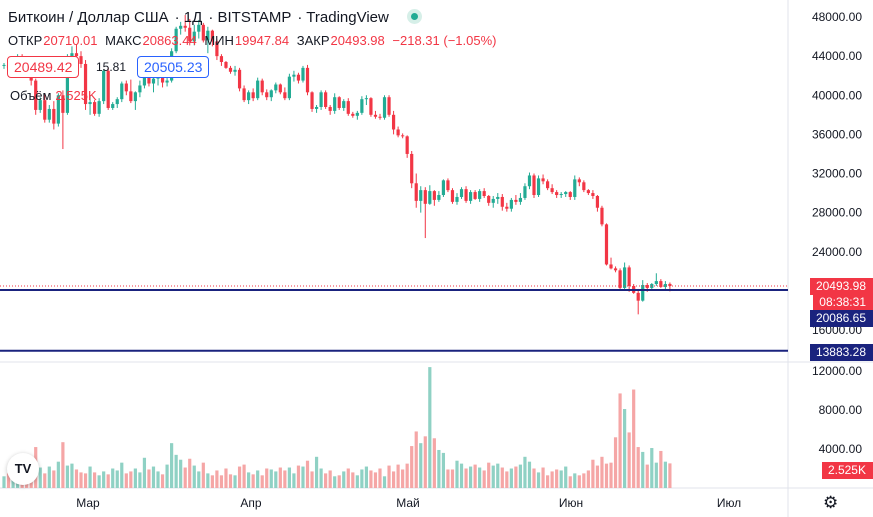  Describe the element at coordinates (23, 469) in the screenshot. I see `tradingview-logo-icon: TV` at that location.